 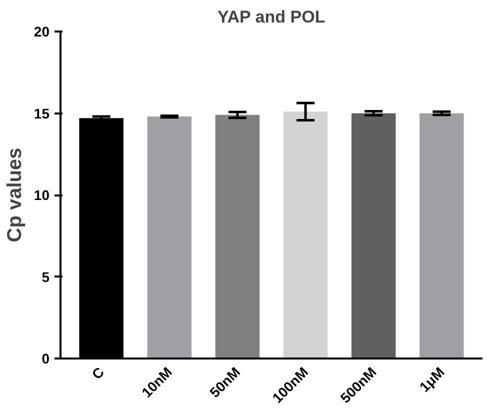 What do you see at coordinates (15, 195) in the screenshot?
I see `y-axis-title: Cp values` at bounding box center [15, 195].